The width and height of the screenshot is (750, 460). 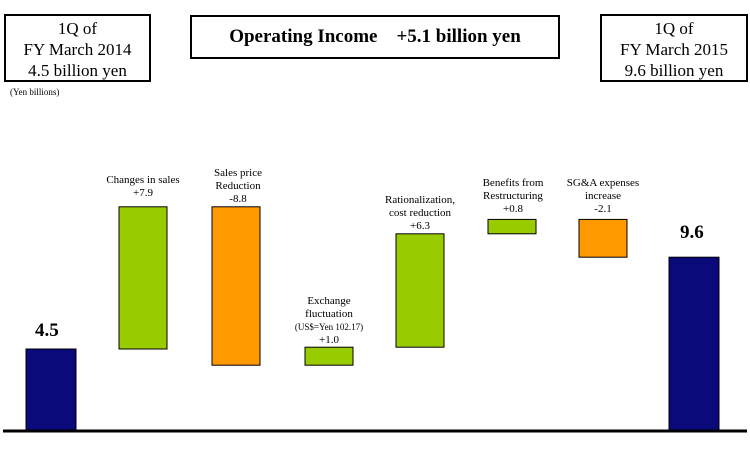 What do you see at coordinates (512, 226) in the screenshot?
I see `bar-restructuring-benefits` at bounding box center [512, 226].